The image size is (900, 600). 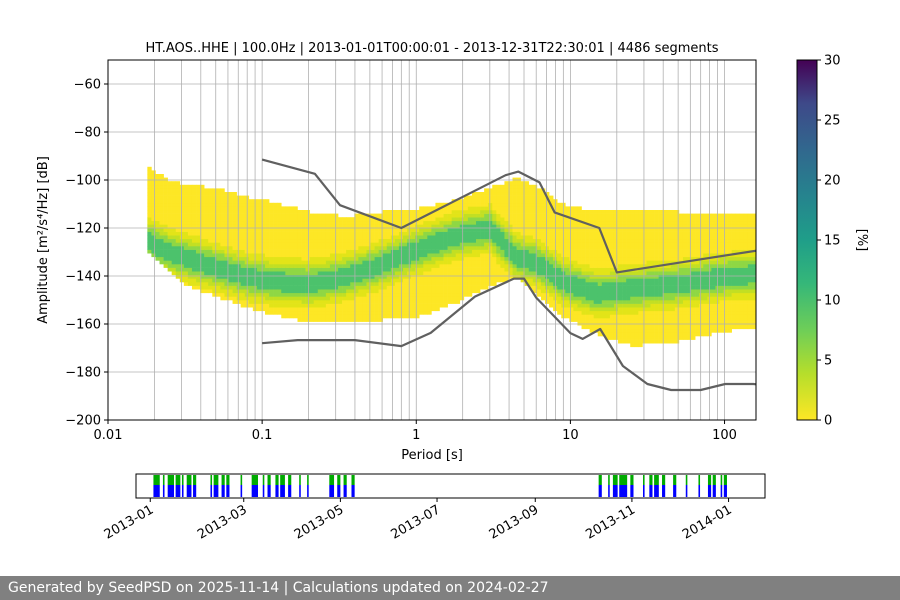 I want to click on colorbar-tick-label: 20, so click(x=832, y=181).